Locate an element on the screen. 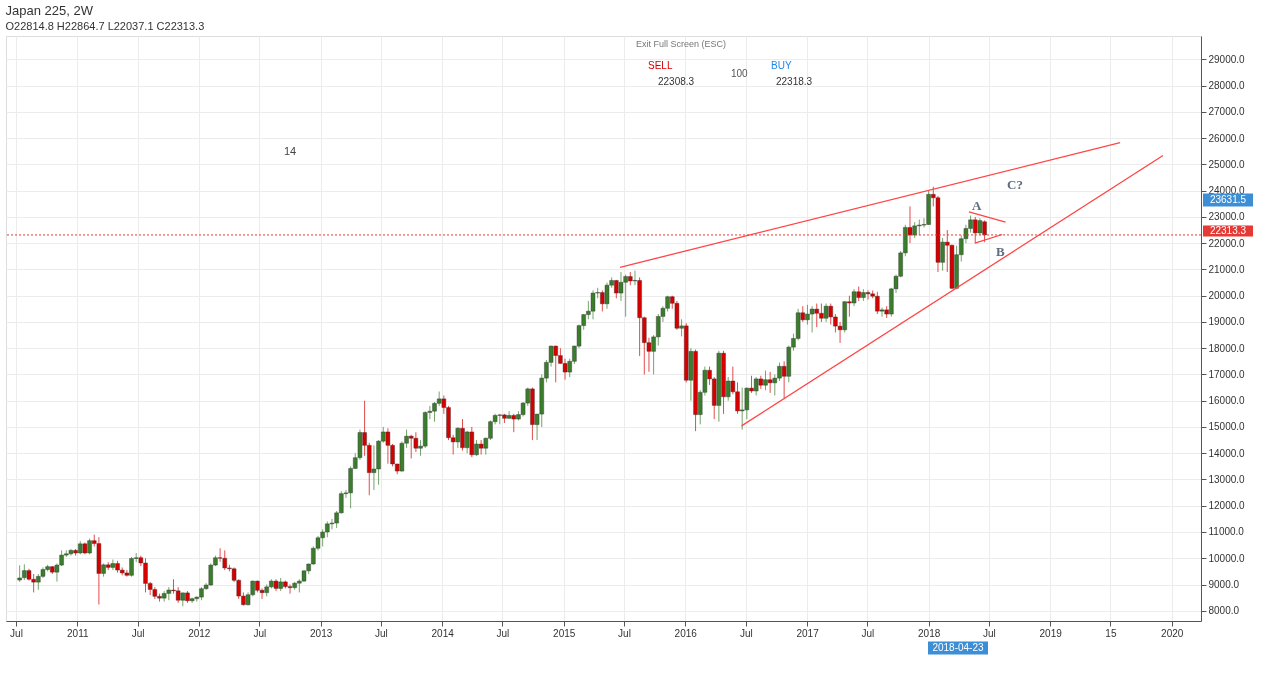  text: 23631.5 is located at coordinates (1228, 199).